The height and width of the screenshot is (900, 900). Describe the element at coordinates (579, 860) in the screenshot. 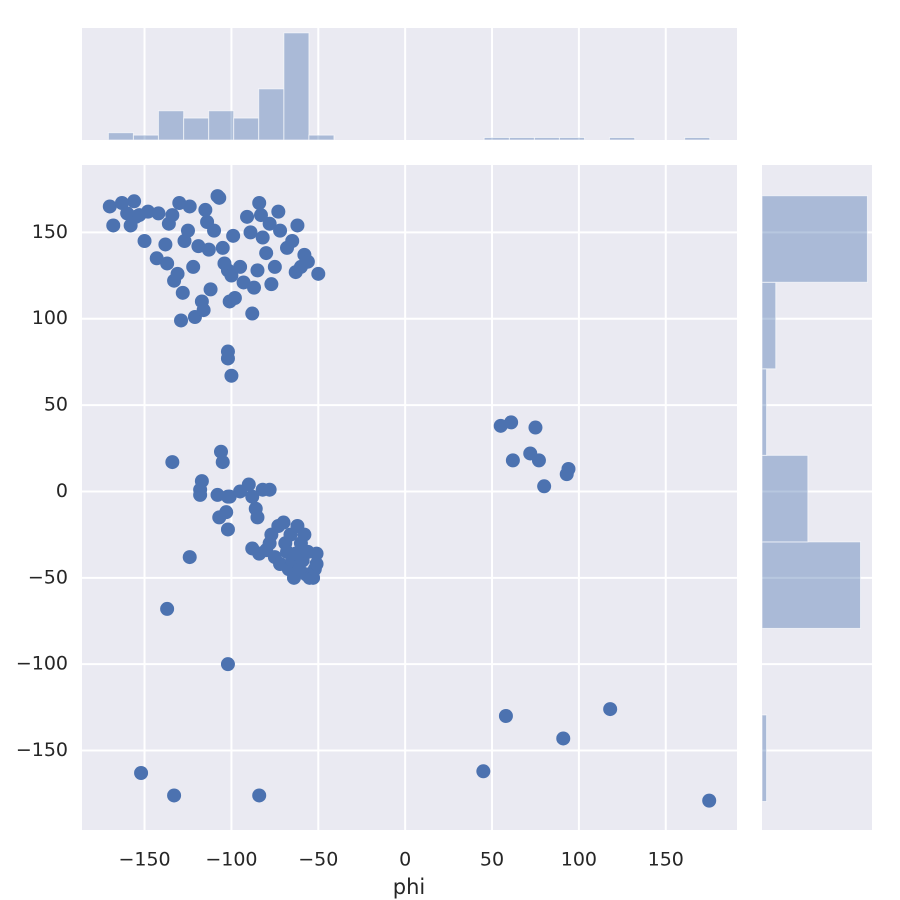

I see `x-tick-label: 100` at that location.